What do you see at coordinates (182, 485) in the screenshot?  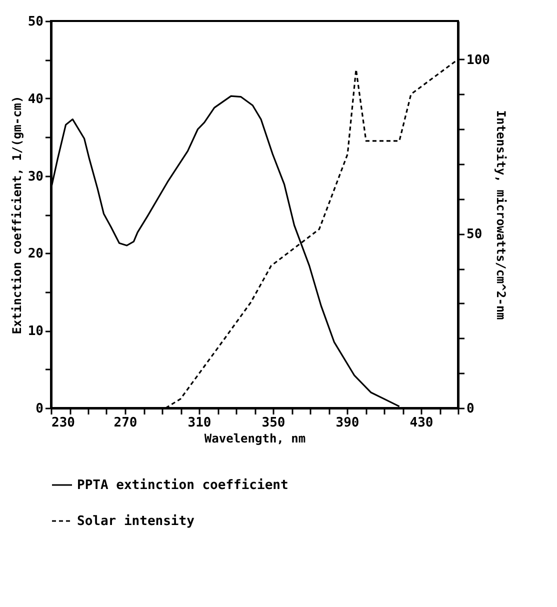 I see `legend-label: PPTA extinction coefficient` at bounding box center [182, 485].